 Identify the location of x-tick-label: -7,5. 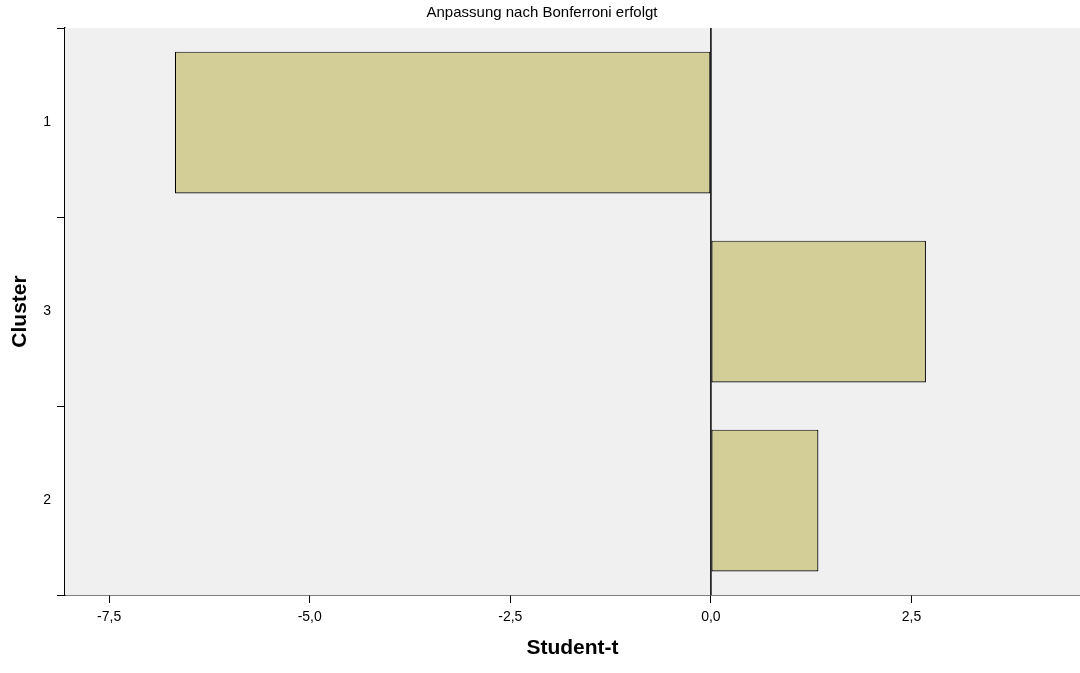
(109, 616).